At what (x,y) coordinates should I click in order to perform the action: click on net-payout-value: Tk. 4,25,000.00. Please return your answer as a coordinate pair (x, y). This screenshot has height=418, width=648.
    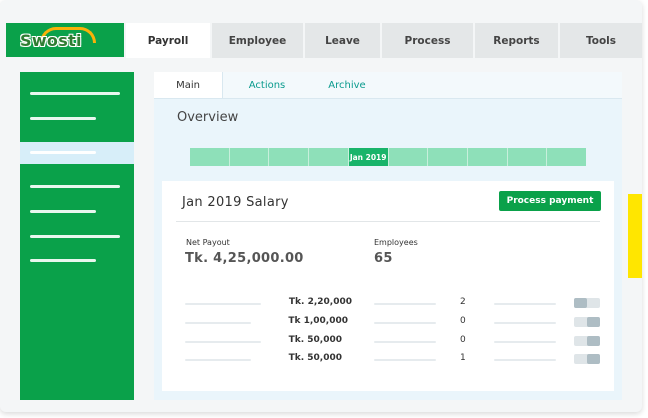
    Looking at the image, I should click on (244, 258).